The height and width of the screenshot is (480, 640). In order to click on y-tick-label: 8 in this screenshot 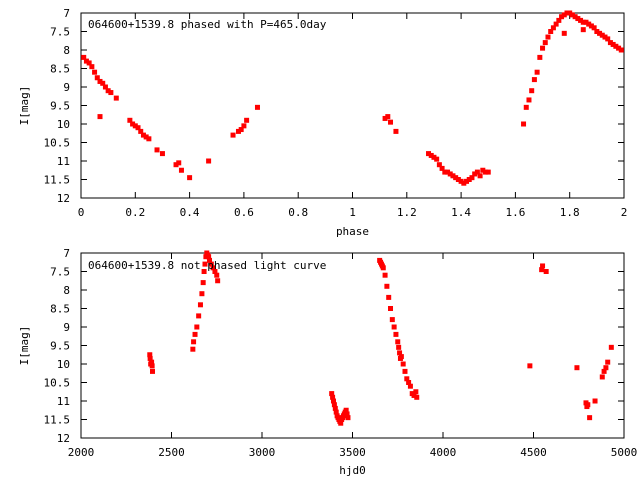, I will do `click(66, 290)`.